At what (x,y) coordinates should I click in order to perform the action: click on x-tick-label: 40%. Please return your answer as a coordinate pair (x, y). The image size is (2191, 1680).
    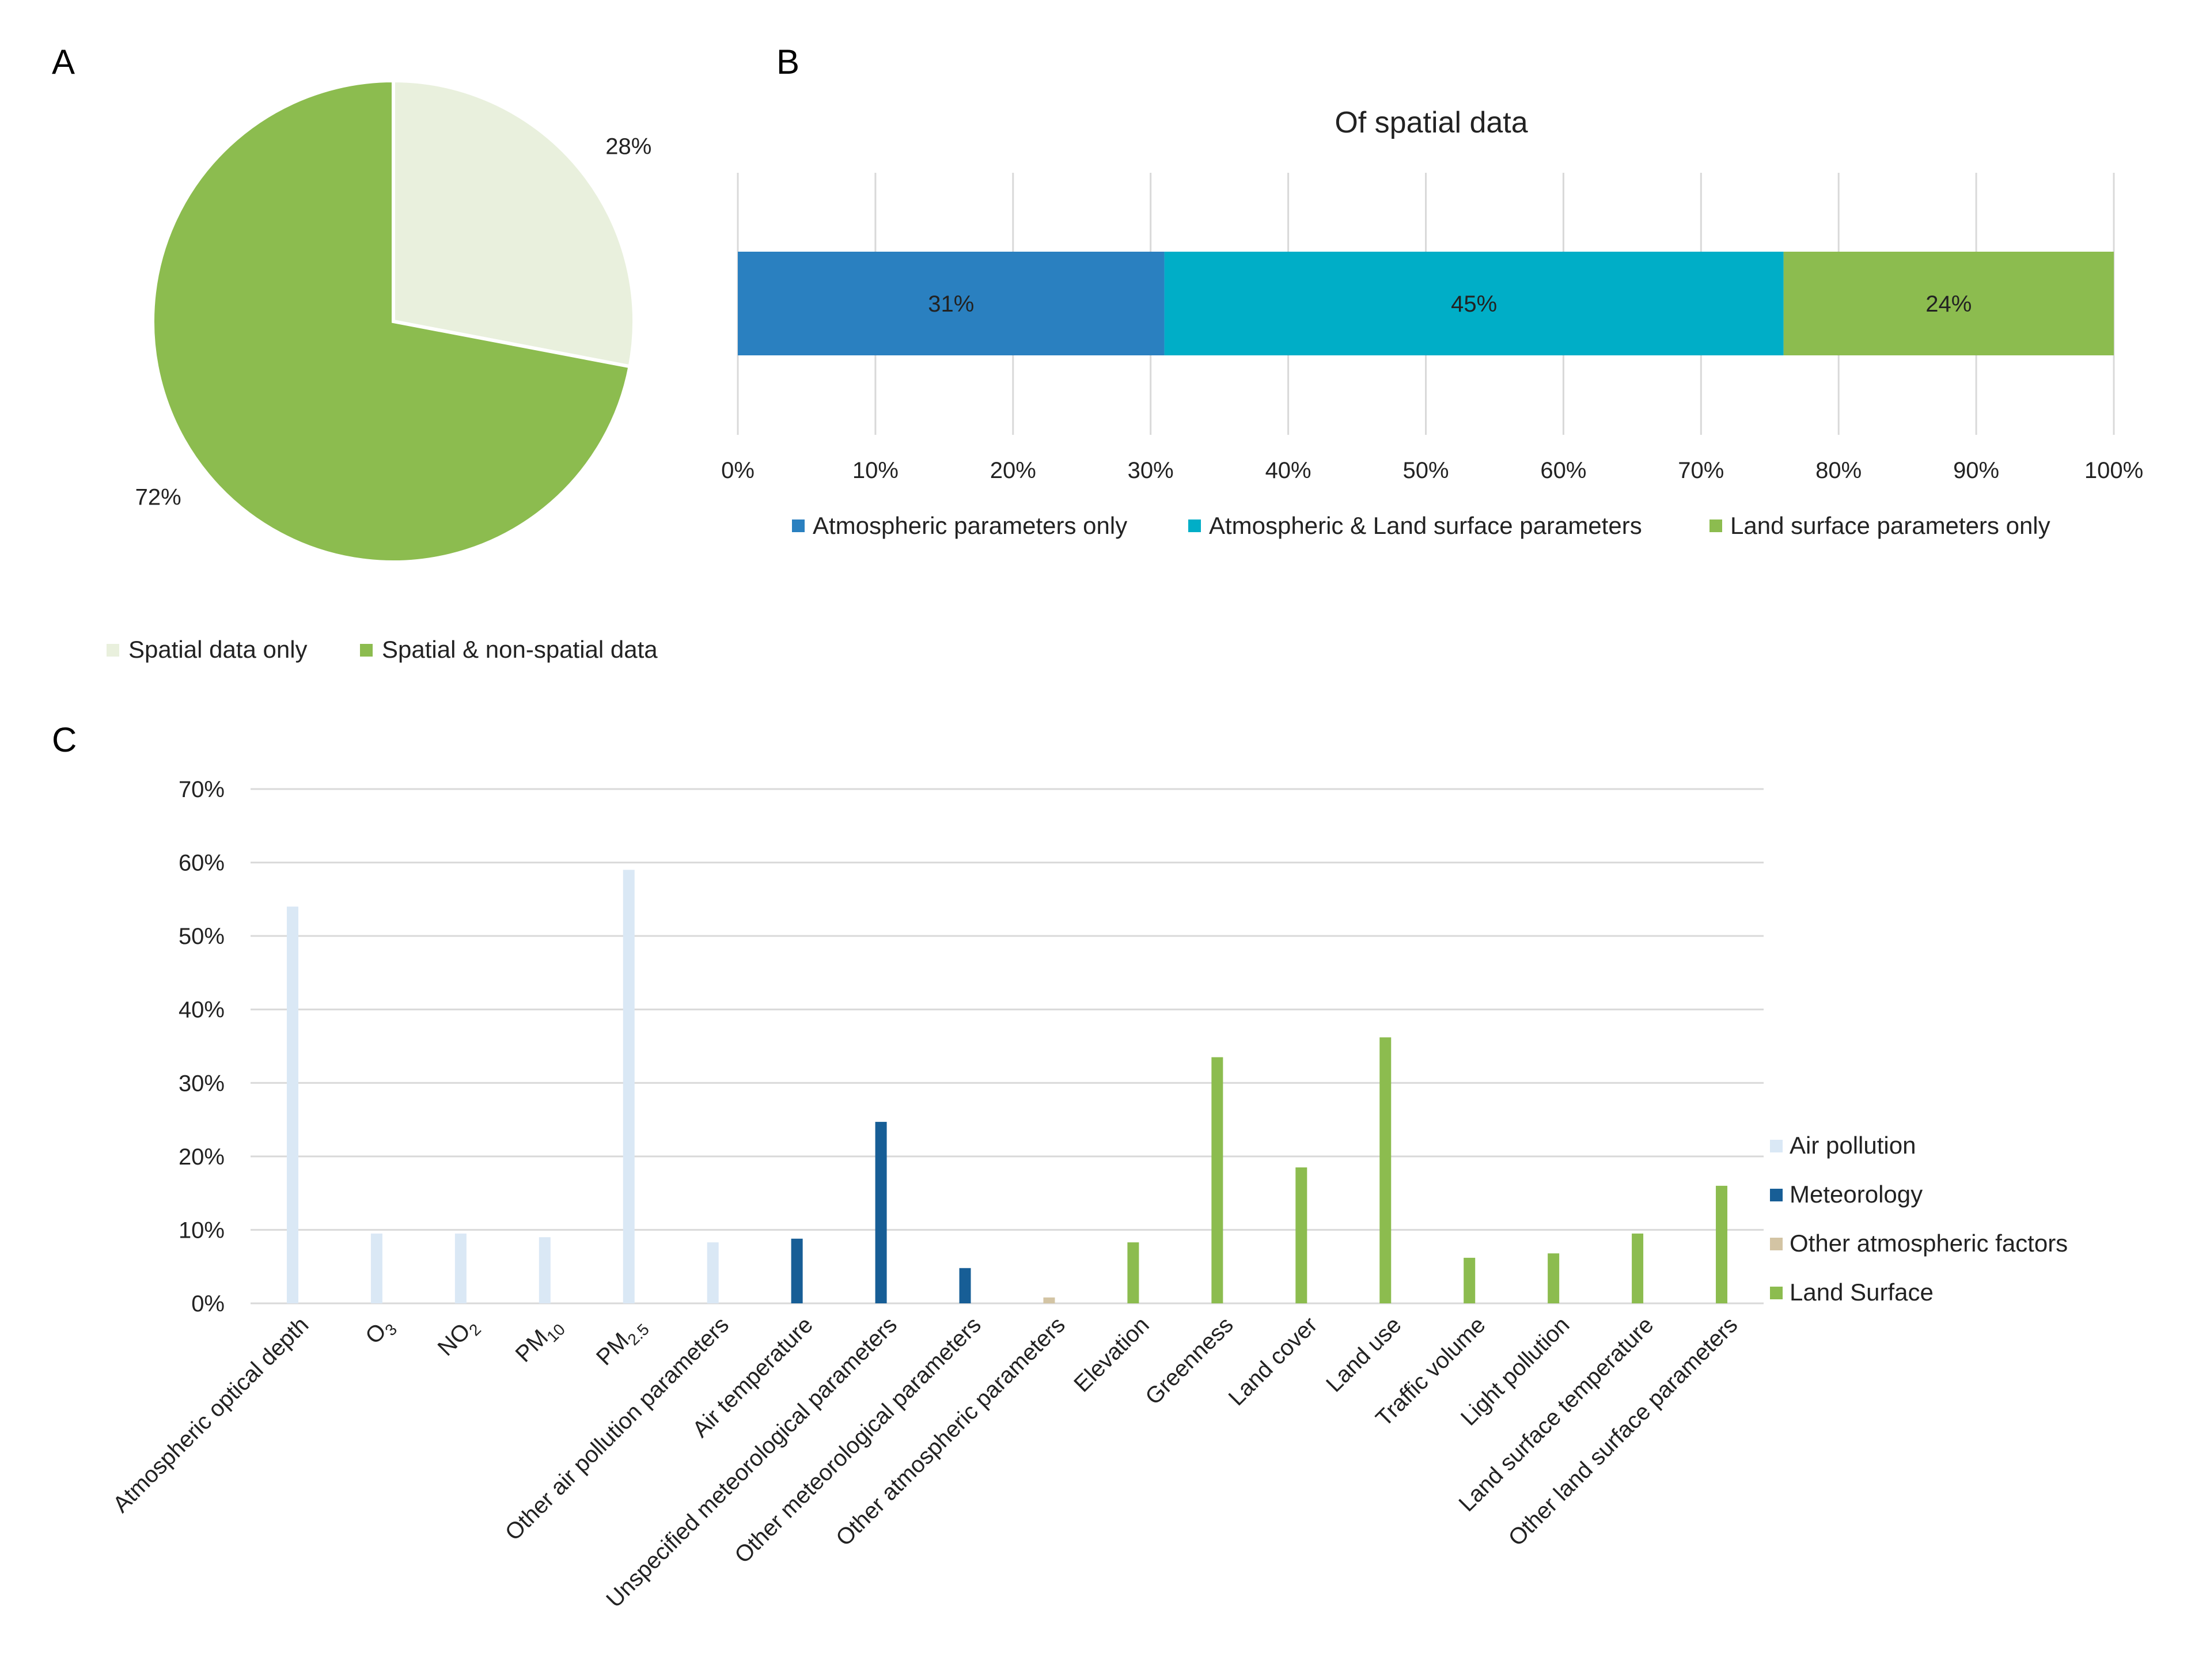
    Looking at the image, I should click on (1288, 470).